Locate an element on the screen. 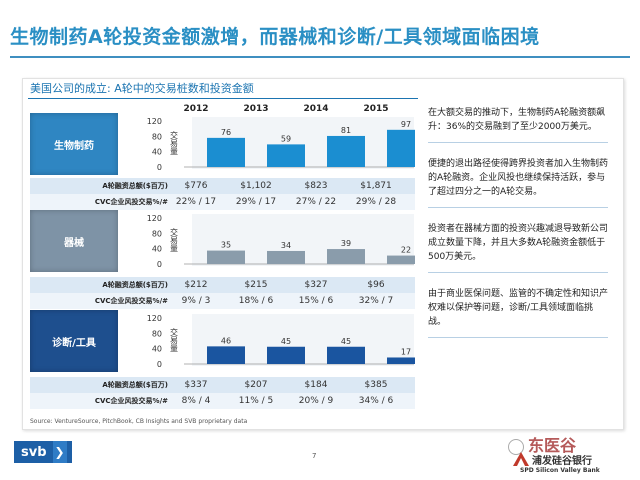 The width and height of the screenshot is (640, 480). segment-label: 器械 is located at coordinates (74, 241).